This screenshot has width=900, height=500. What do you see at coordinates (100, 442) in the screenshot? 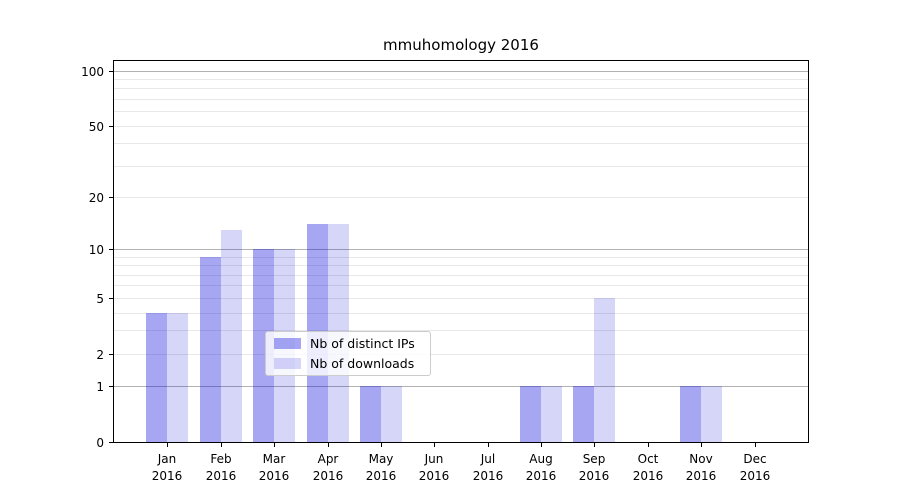
I see `y-tick-label: 0` at bounding box center [100, 442].